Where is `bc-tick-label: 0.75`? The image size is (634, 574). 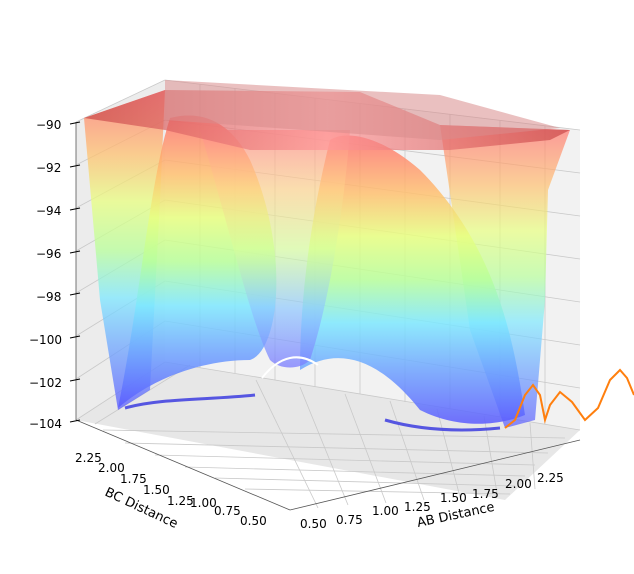 bc-tick-label: 0.75 is located at coordinates (227, 511).